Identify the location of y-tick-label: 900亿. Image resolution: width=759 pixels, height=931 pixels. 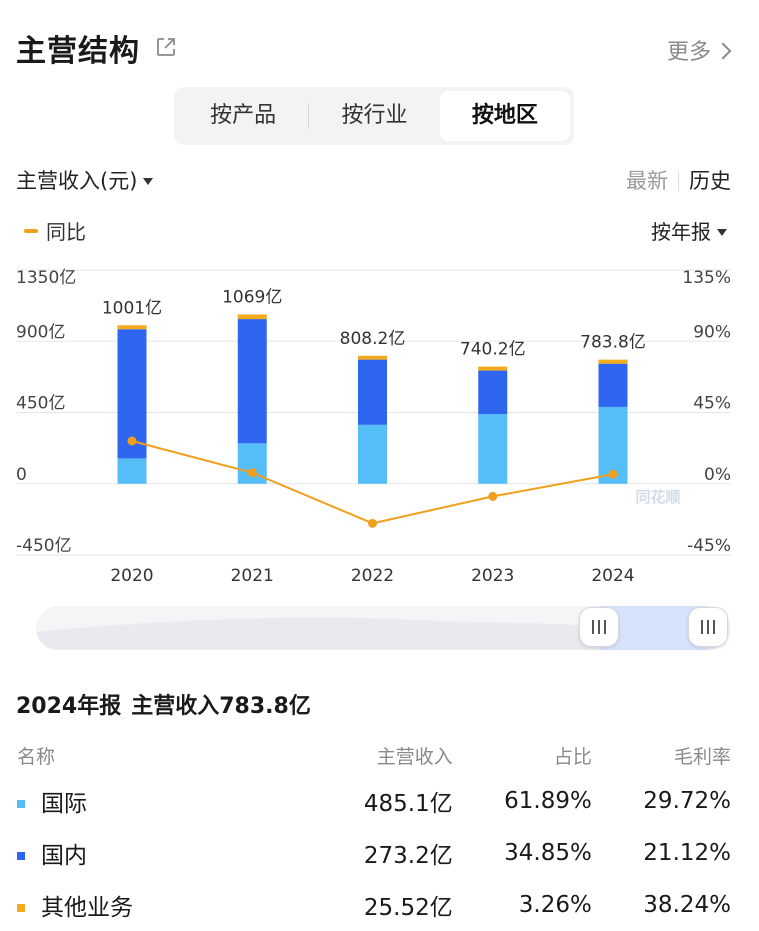
(40, 332).